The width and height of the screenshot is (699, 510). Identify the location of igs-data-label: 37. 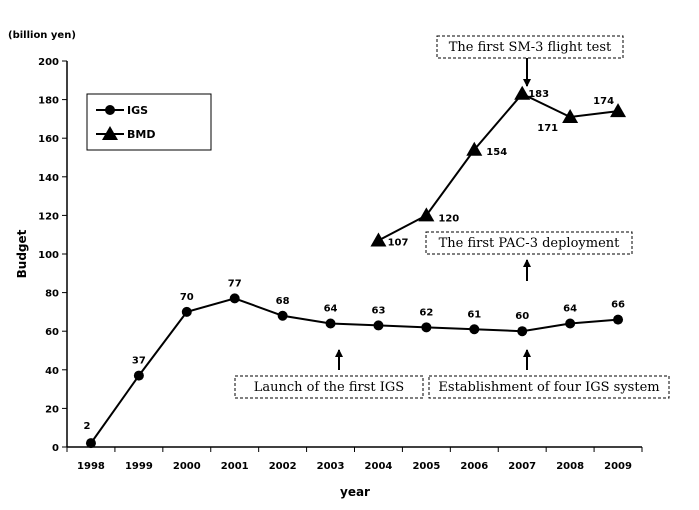
(139, 361).